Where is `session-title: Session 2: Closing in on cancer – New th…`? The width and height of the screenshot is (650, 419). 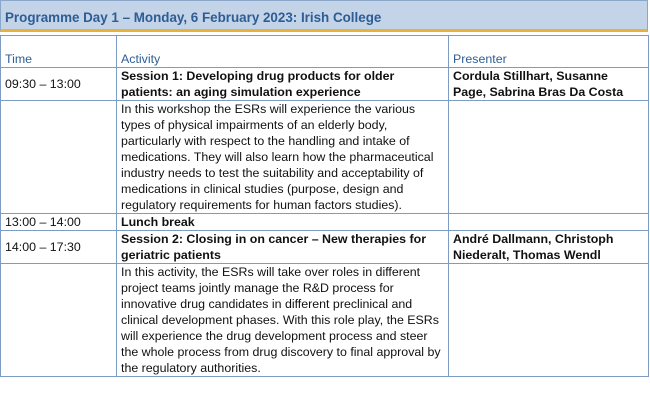
session-title: Session 2: Closing in on cancer – New th… is located at coordinates (282, 247).